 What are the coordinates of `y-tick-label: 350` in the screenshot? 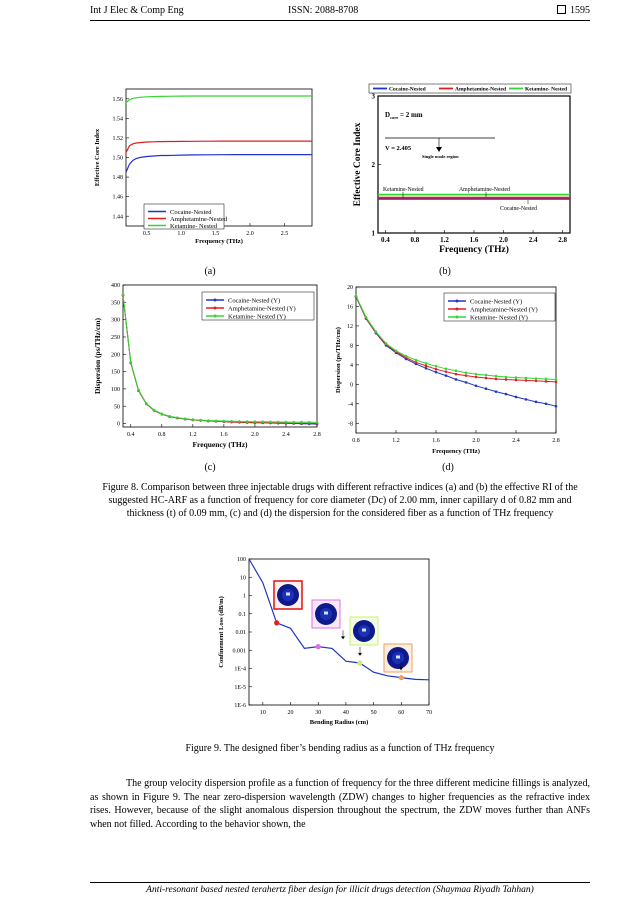 It's located at (115, 303).